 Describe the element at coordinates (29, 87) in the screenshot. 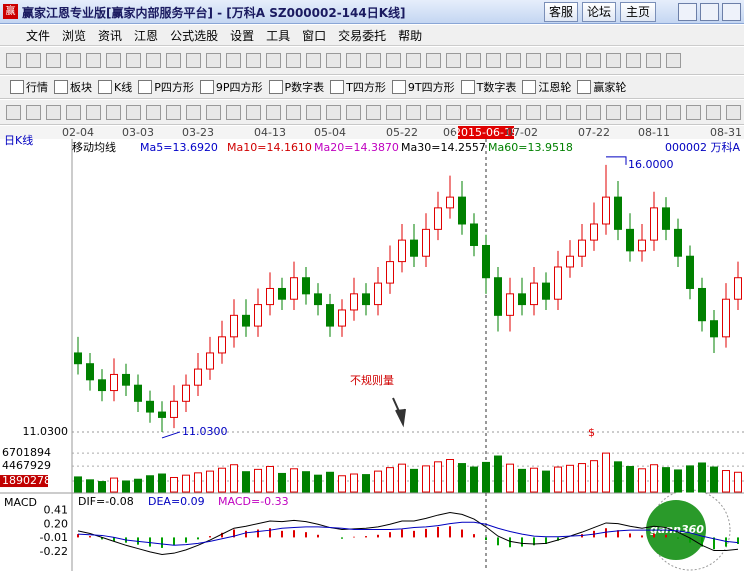

I see `toolbar-button: 行情` at that location.